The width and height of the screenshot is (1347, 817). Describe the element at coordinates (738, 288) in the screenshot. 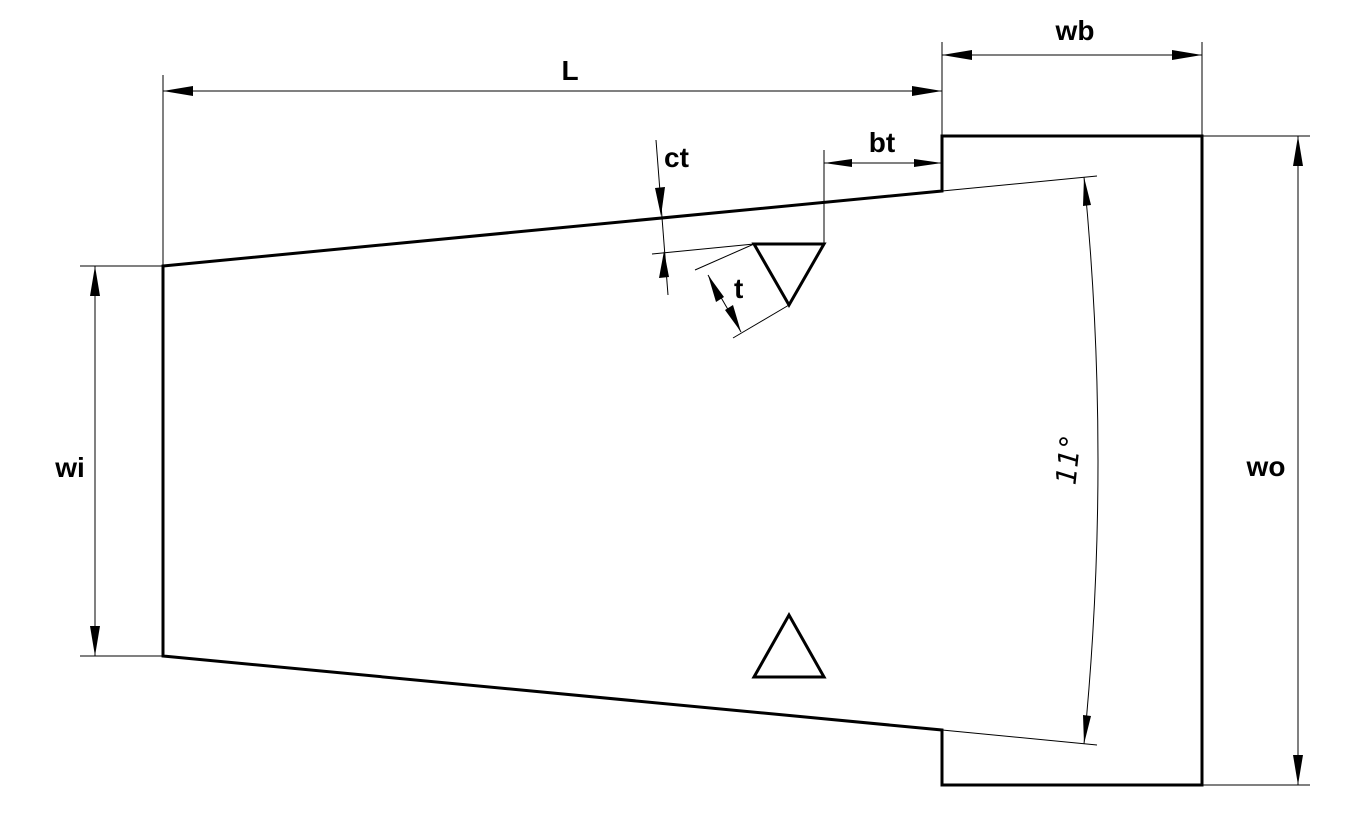

I see `dimension-label-t: t` at that location.